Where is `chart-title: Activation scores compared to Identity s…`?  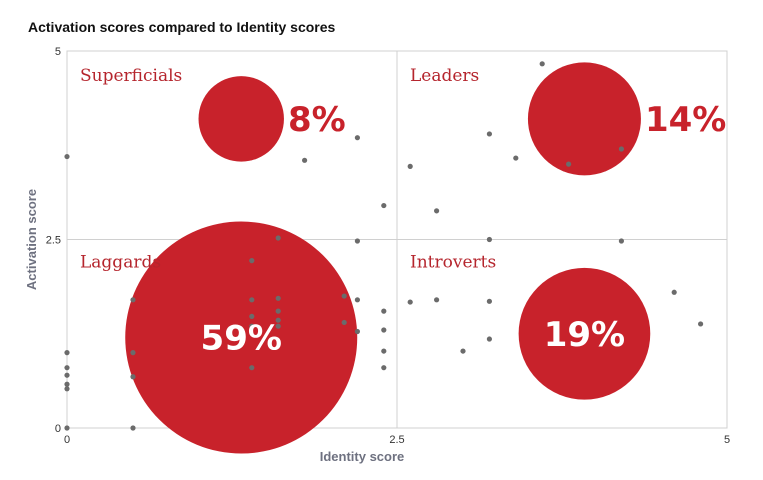 chart-title: Activation scores compared to Identity s… is located at coordinates (182, 27).